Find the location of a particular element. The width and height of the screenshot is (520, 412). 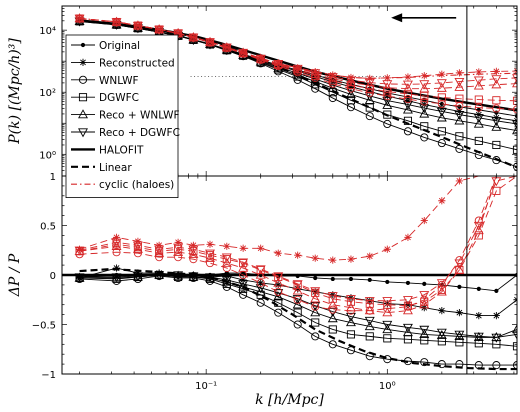

arrow-head-icon is located at coordinates (397, 18).